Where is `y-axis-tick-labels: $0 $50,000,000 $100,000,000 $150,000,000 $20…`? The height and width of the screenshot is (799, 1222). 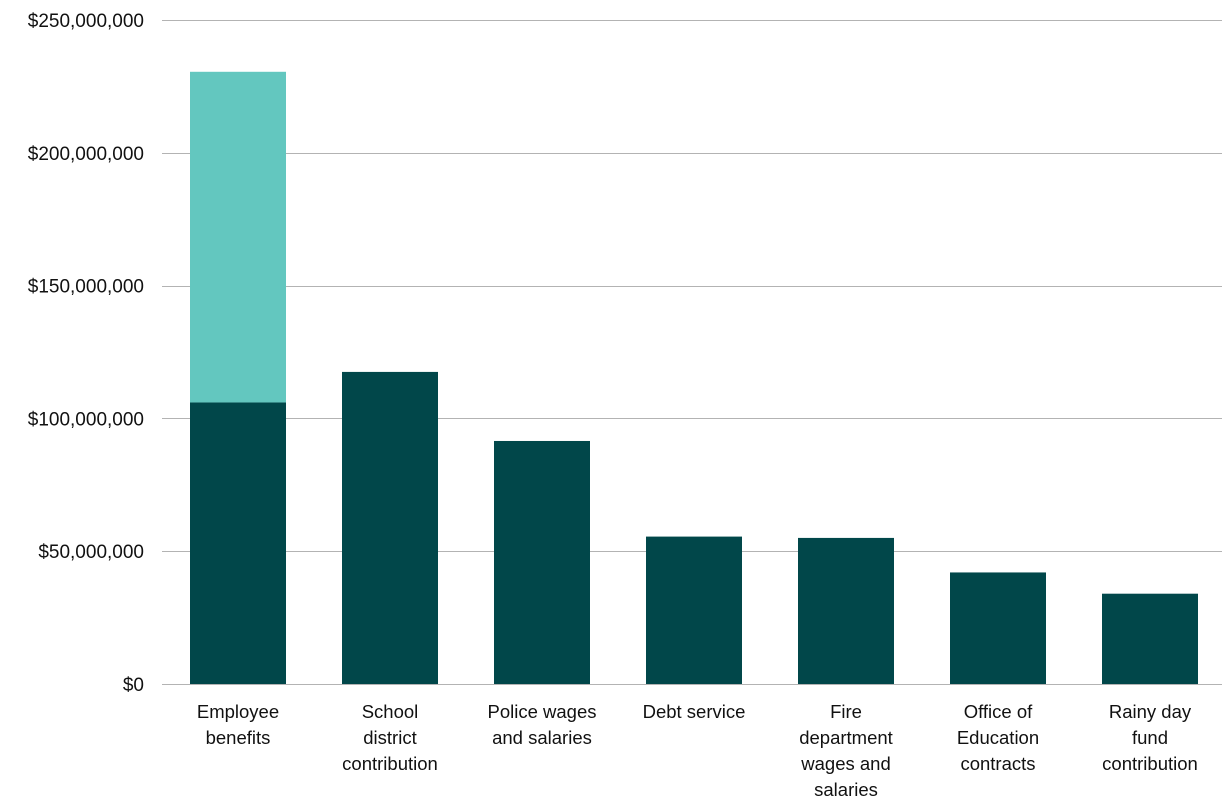 y-axis-tick-labels: $0 $50,000,000 $100,000,000 $150,000,000 $20… is located at coordinates (86, 353).